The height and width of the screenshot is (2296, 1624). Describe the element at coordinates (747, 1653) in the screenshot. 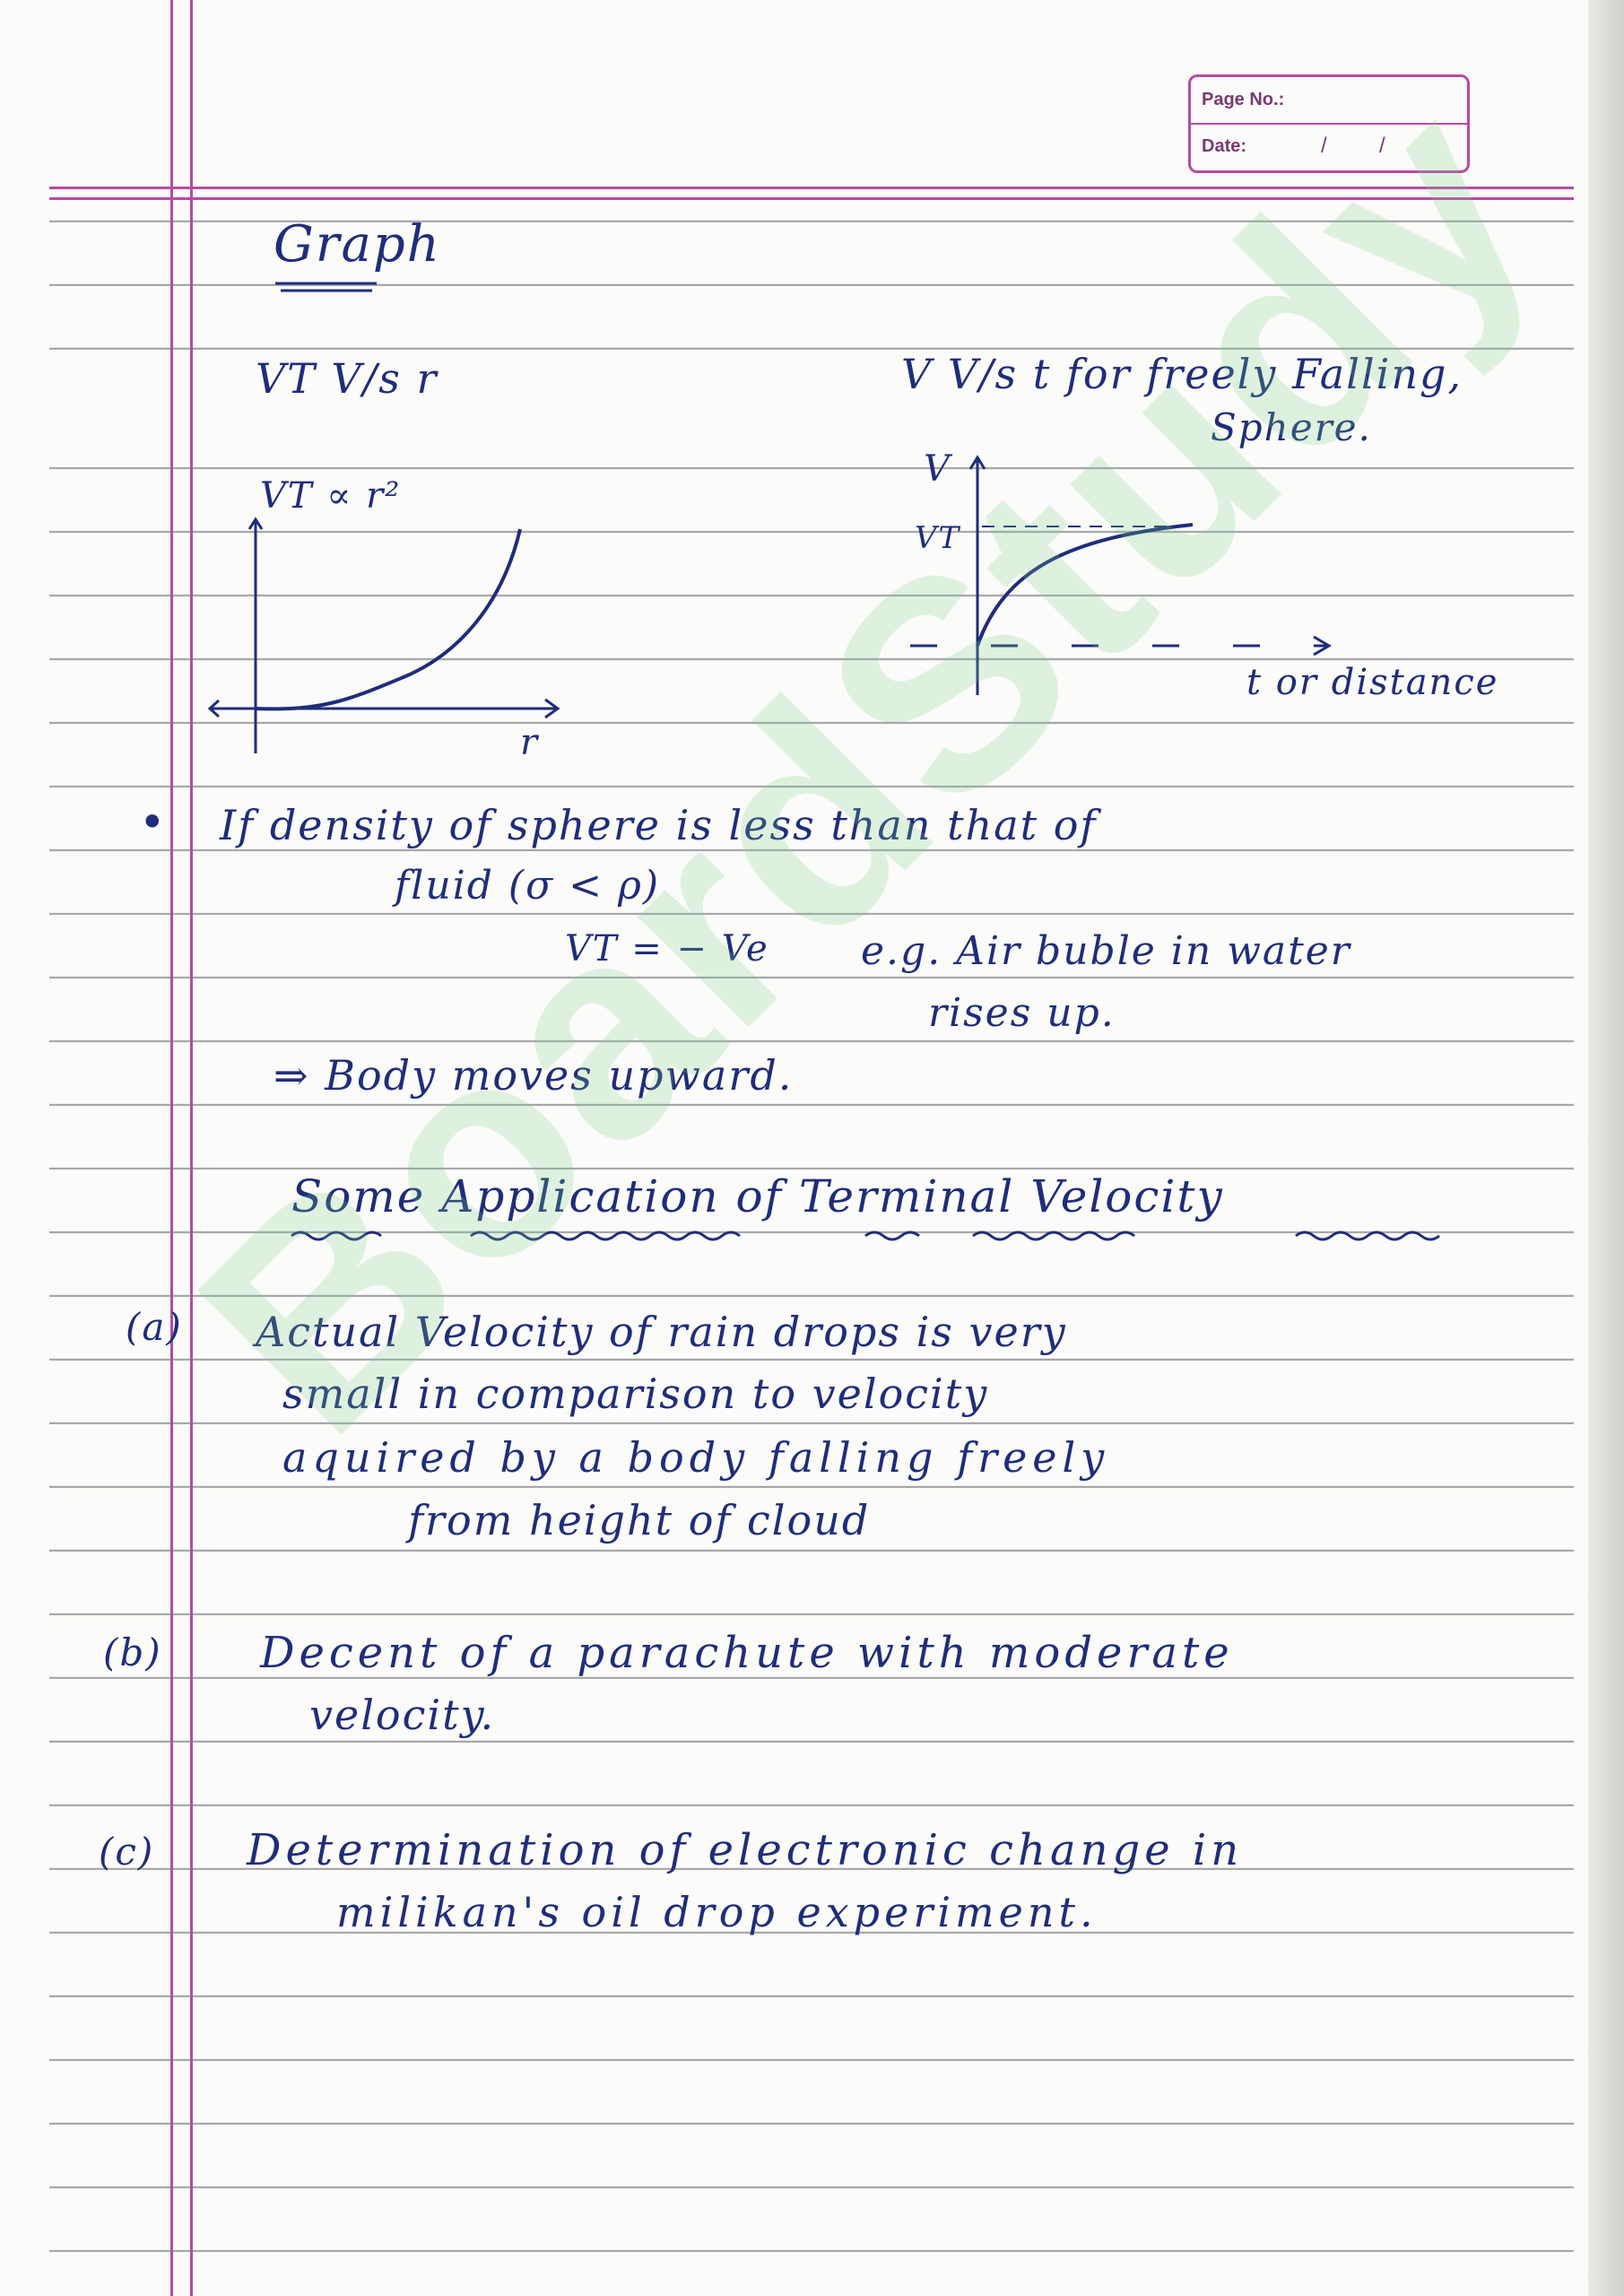

I see `item-line: Decent of a parachute with moderate` at that location.